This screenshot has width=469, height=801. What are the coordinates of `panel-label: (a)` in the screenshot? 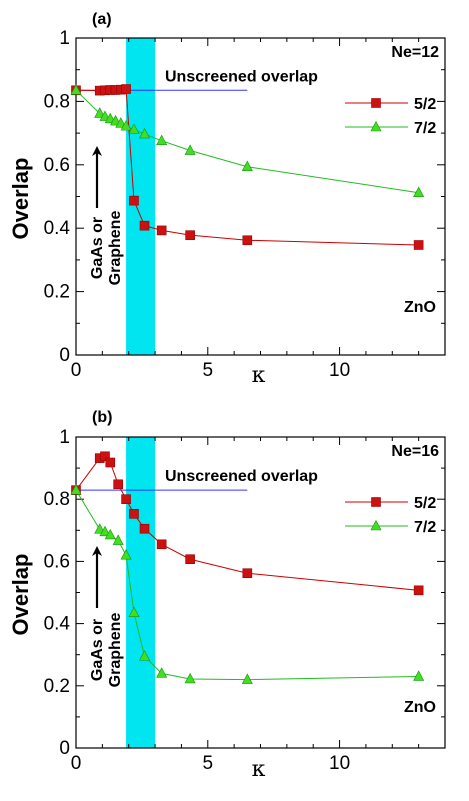 It's located at (102, 19).